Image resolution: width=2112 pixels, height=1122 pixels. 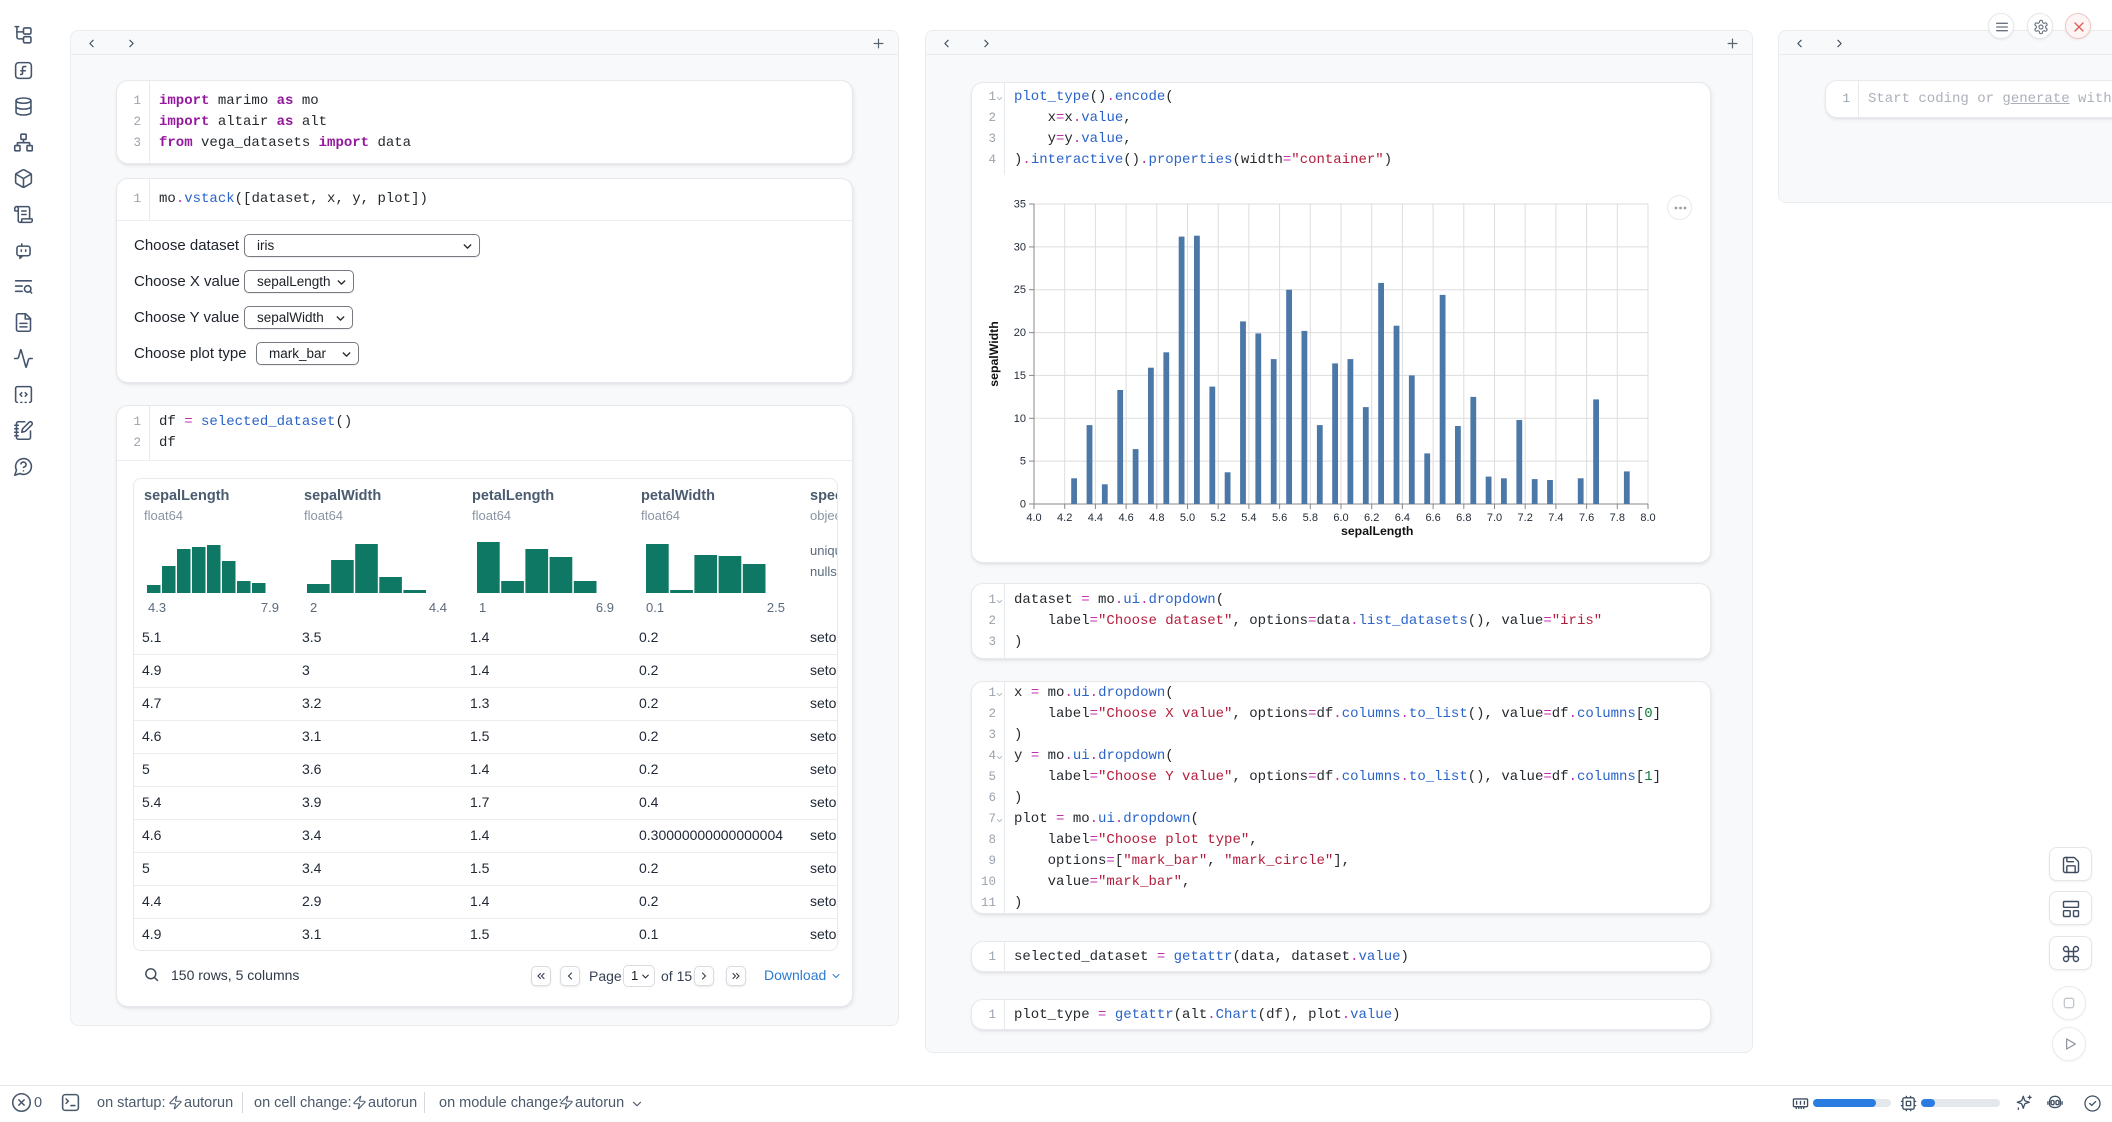 I want to click on svg-text: 7.6, so click(x=1586, y=518).